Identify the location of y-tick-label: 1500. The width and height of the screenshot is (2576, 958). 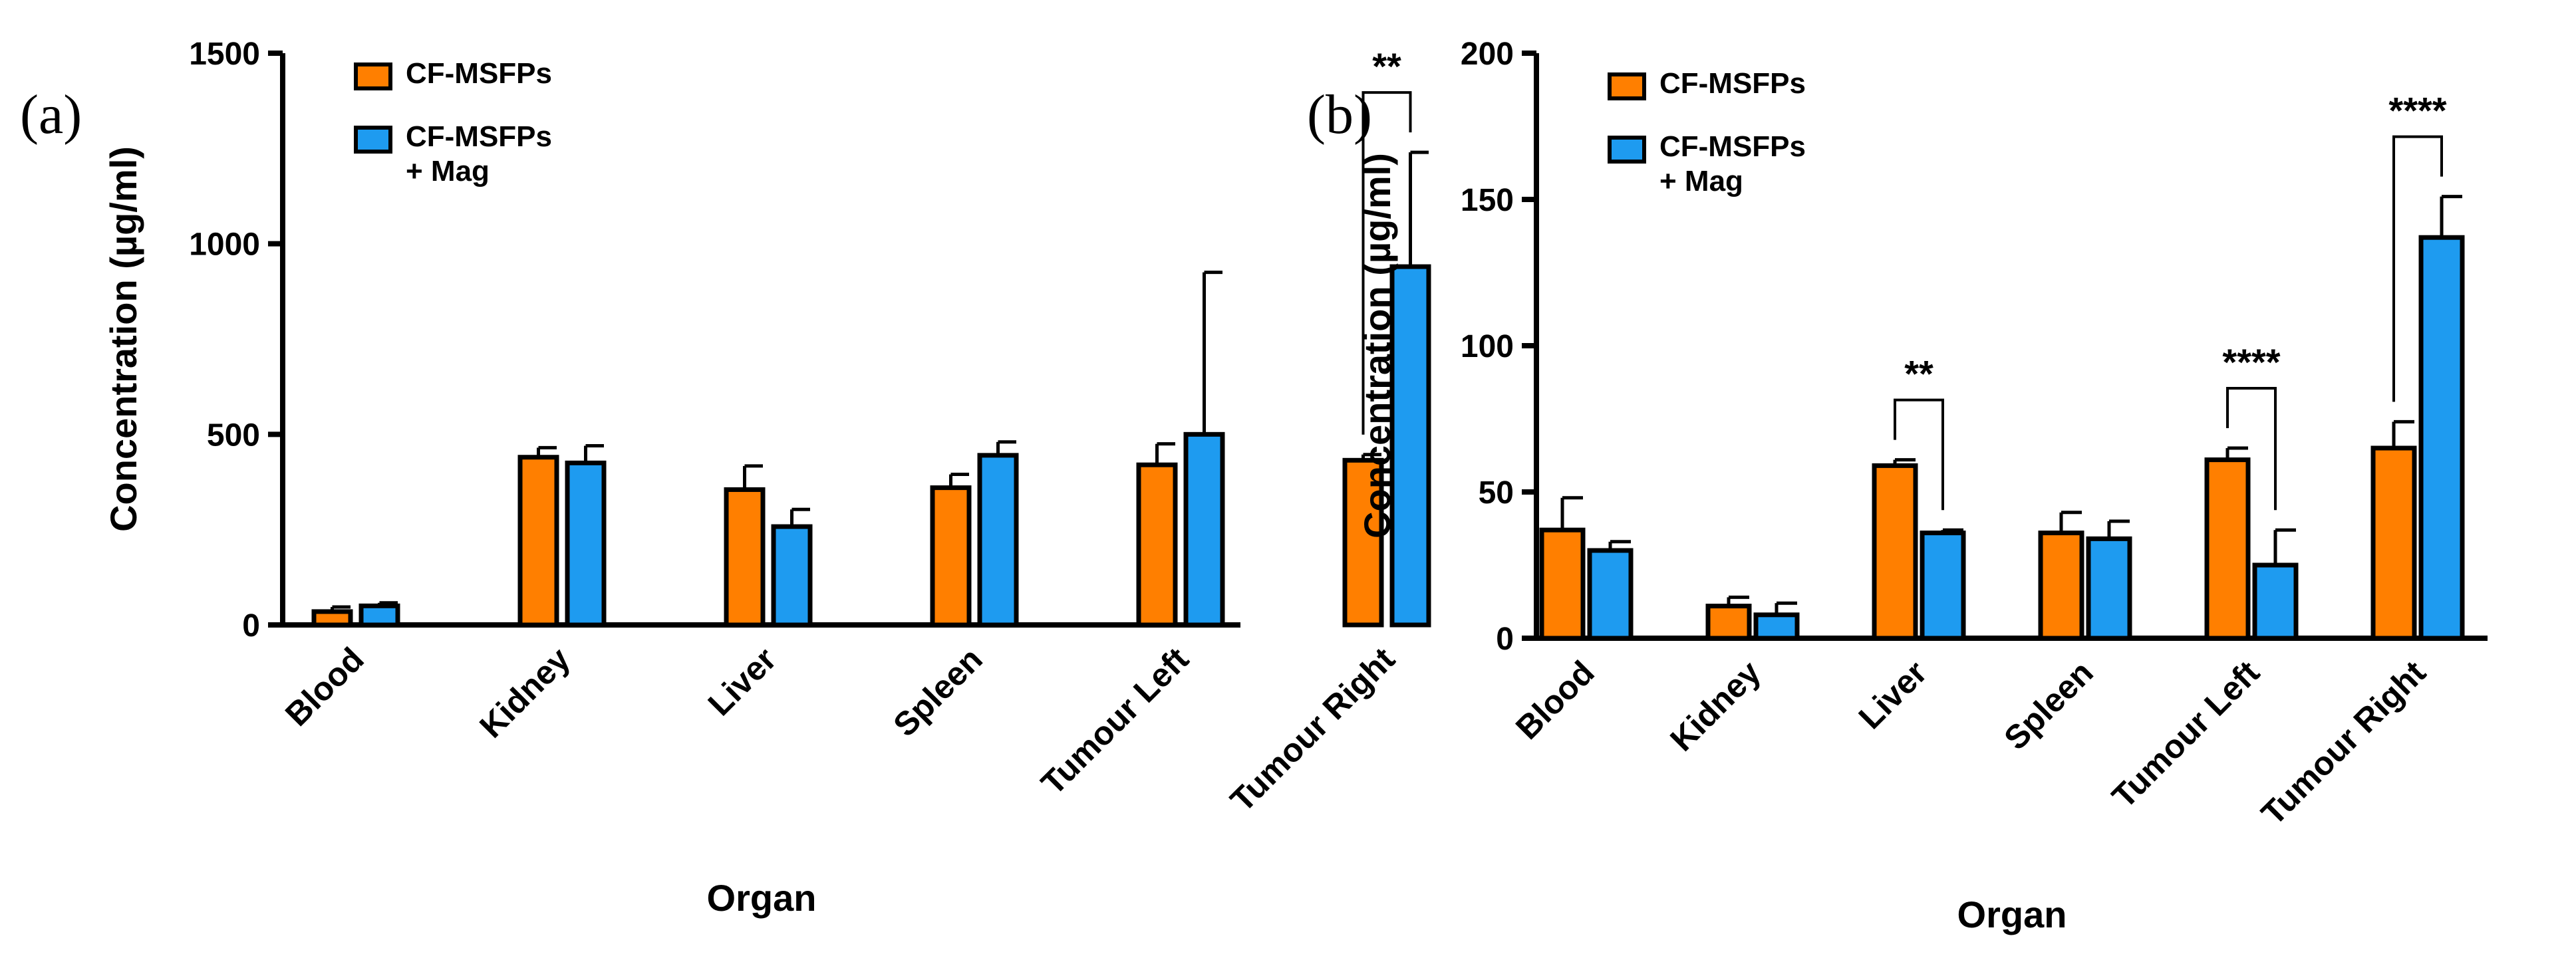
(225, 54).